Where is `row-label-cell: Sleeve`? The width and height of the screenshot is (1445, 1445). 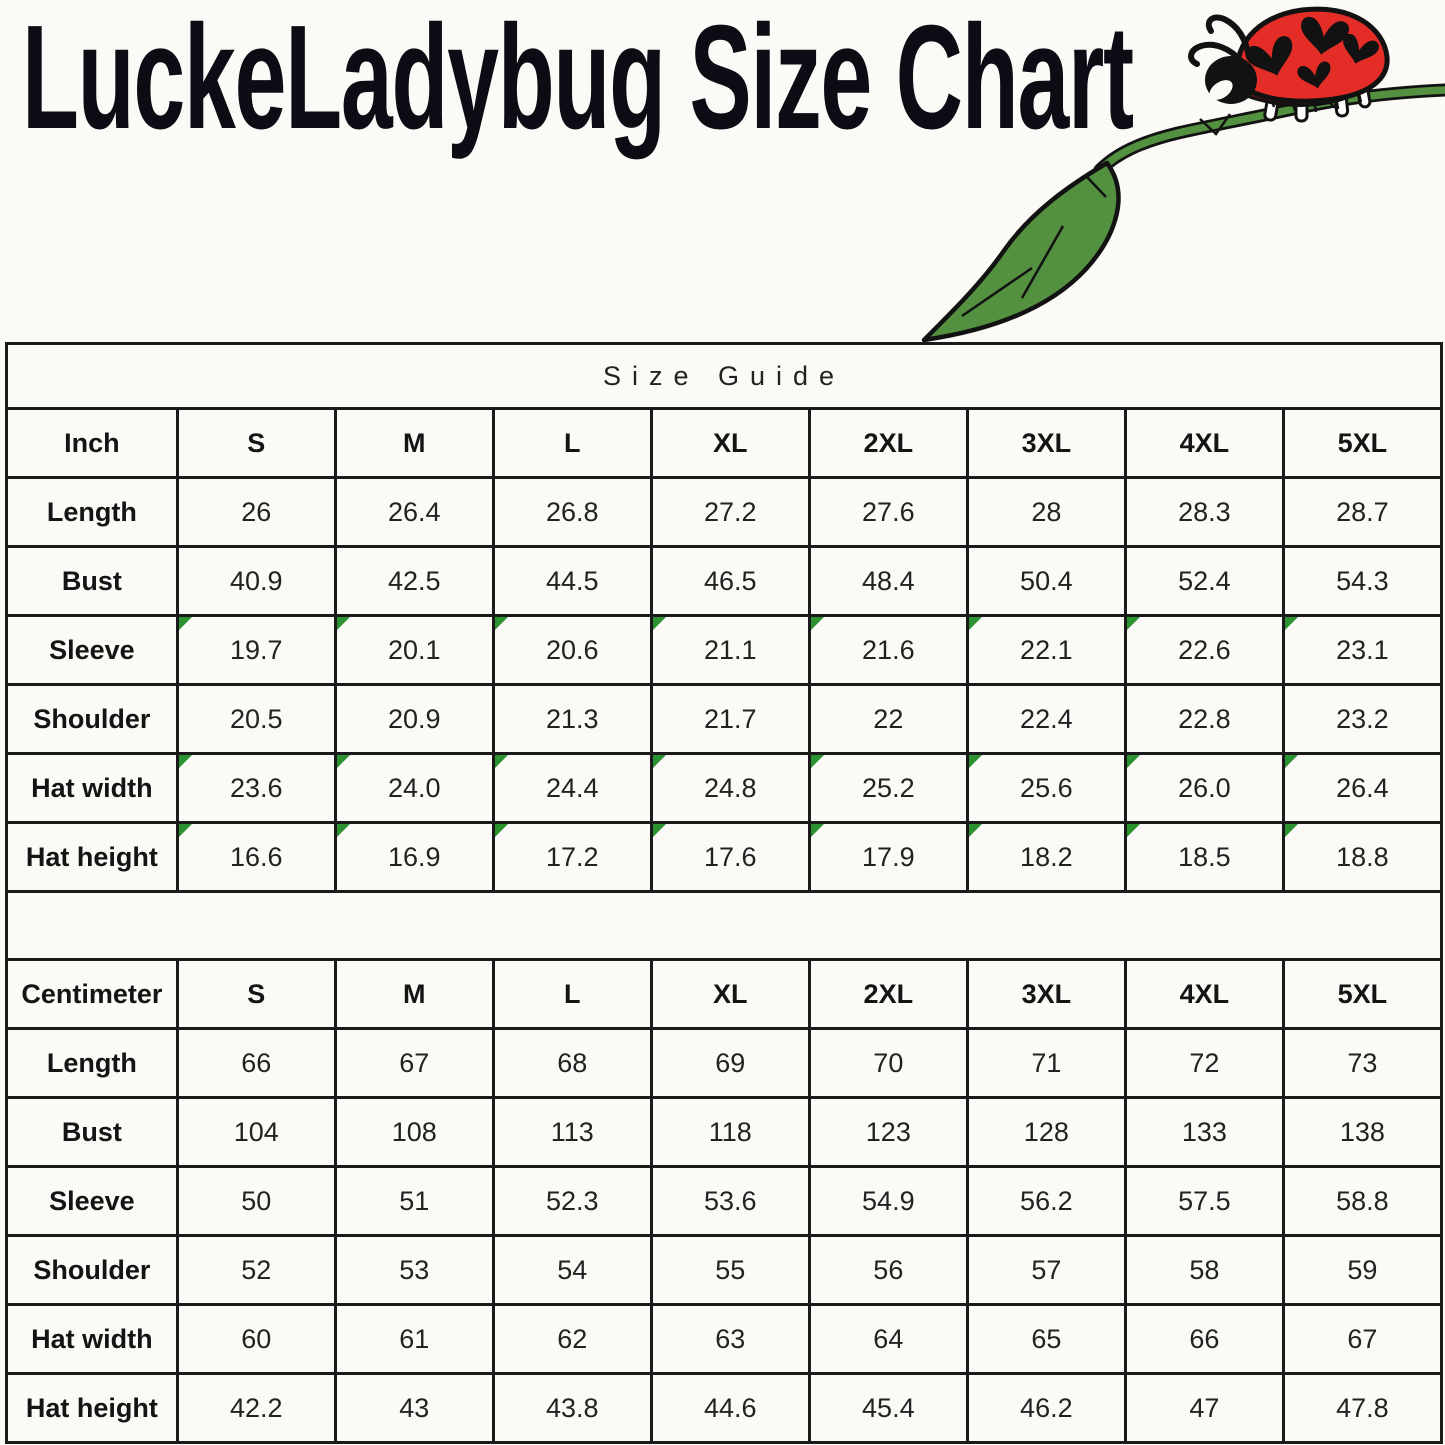
row-label-cell: Sleeve is located at coordinates (92, 650).